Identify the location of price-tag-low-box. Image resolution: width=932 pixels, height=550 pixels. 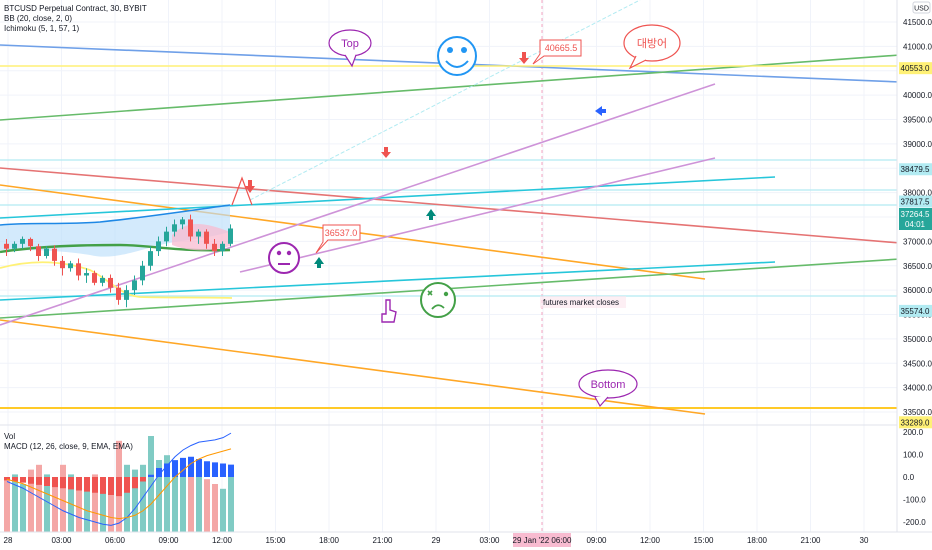
(338, 239).